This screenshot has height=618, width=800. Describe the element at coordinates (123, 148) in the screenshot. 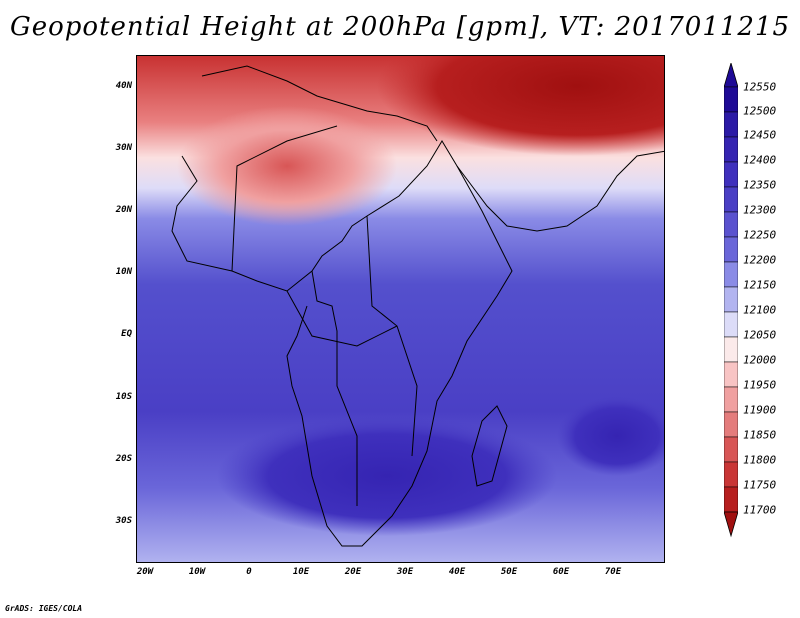

I see `lat-label-30n: 30N` at that location.